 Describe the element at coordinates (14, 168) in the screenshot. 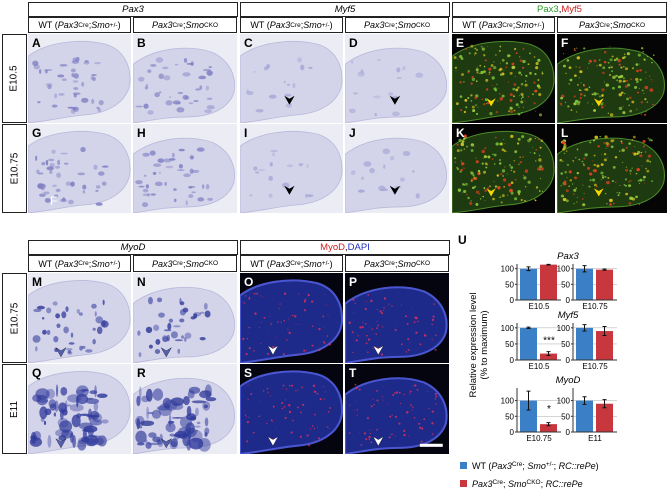

I see `stage-label-box: E10.75` at that location.